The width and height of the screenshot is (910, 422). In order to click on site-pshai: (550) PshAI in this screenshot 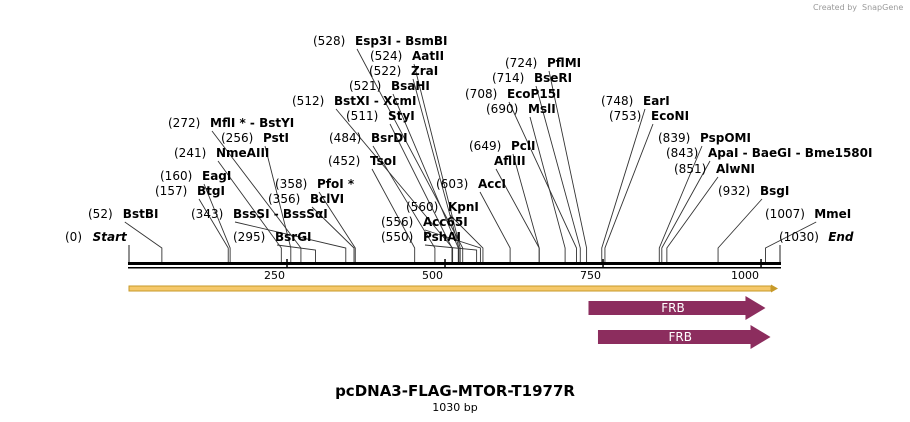, I will do `click(421, 237)`.